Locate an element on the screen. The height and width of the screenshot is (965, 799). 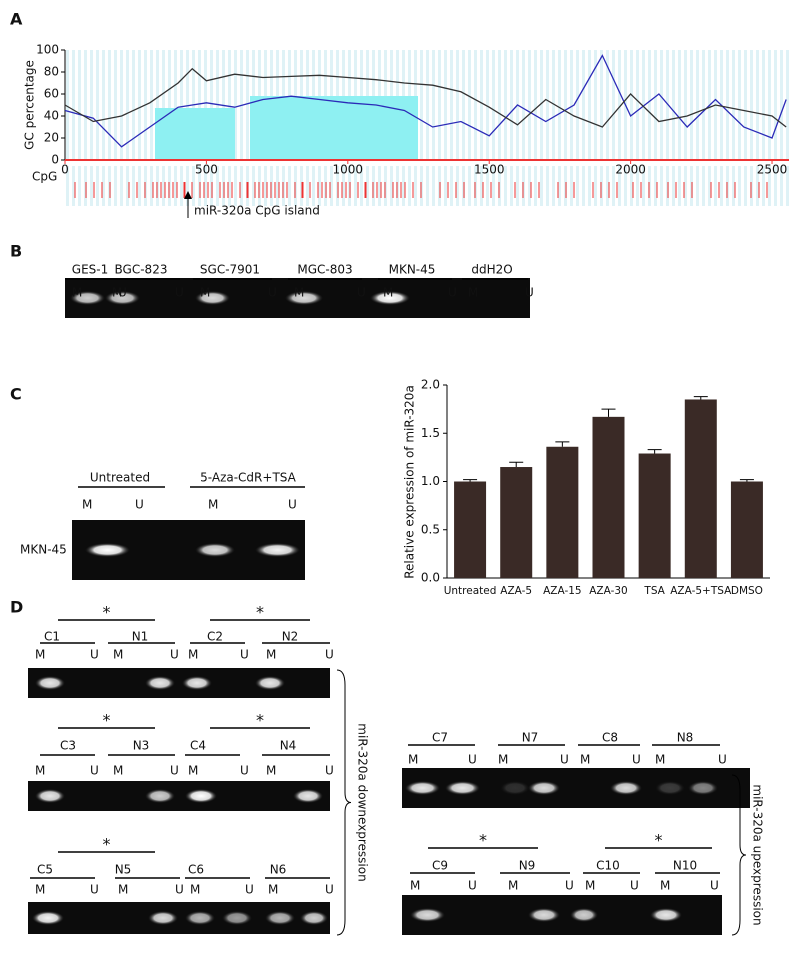
x-tick-label: DMSO is located at coordinates (747, 591).